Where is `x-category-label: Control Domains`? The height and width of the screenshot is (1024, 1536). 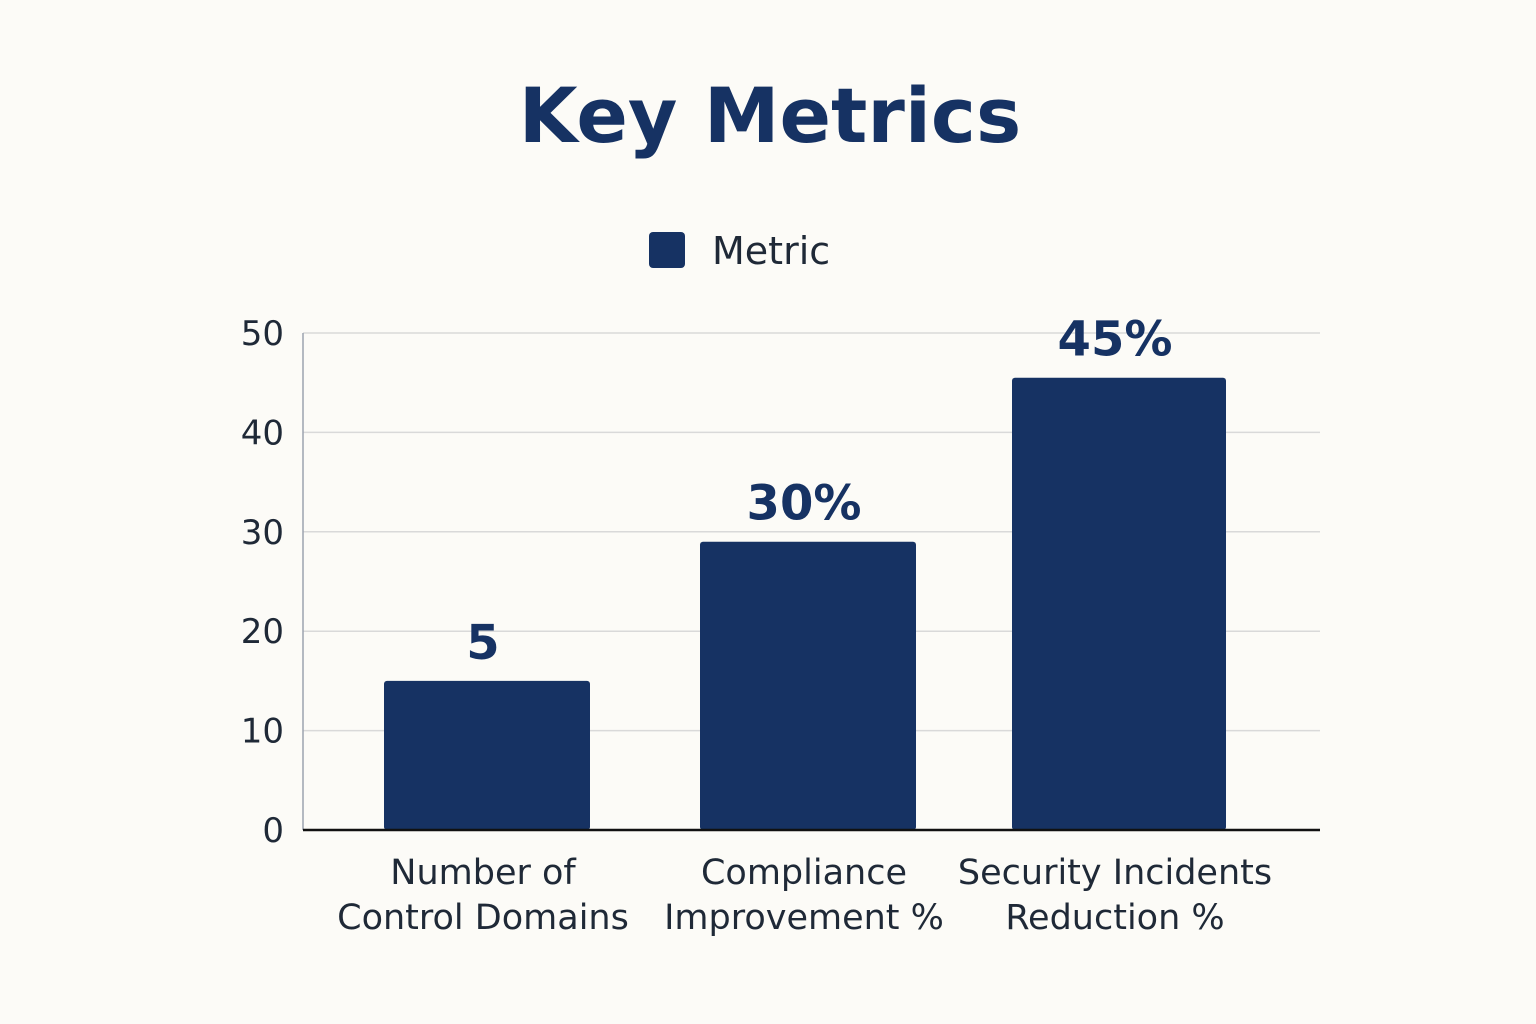
x-category-label: Control Domains is located at coordinates (483, 918).